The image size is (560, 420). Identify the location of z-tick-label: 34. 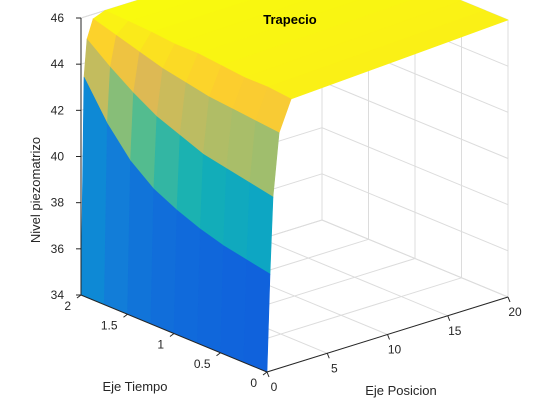
(58, 295).